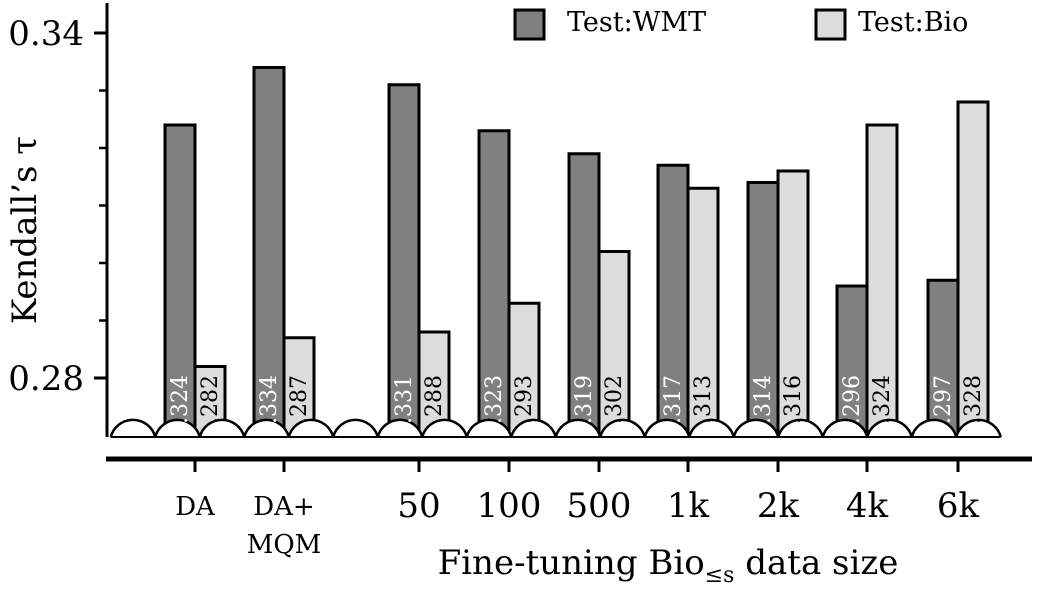 The image size is (1050, 600). I want to click on x-tick-label-5: 1k, so click(688, 506).